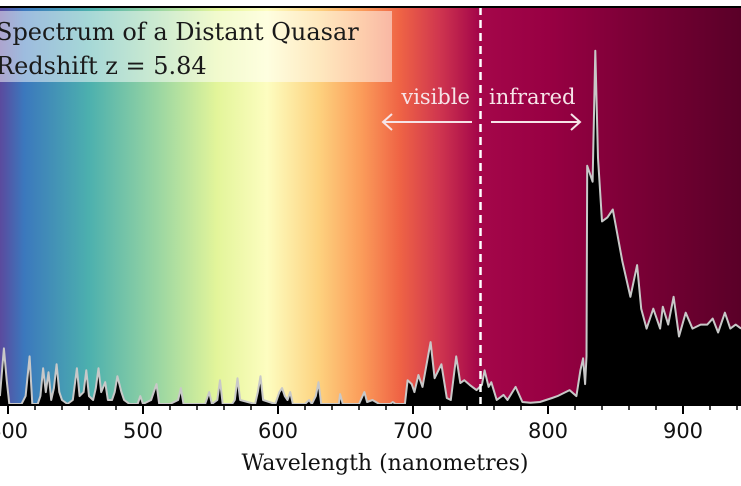  I want to click on x-tick-label: 500, so click(143, 431).